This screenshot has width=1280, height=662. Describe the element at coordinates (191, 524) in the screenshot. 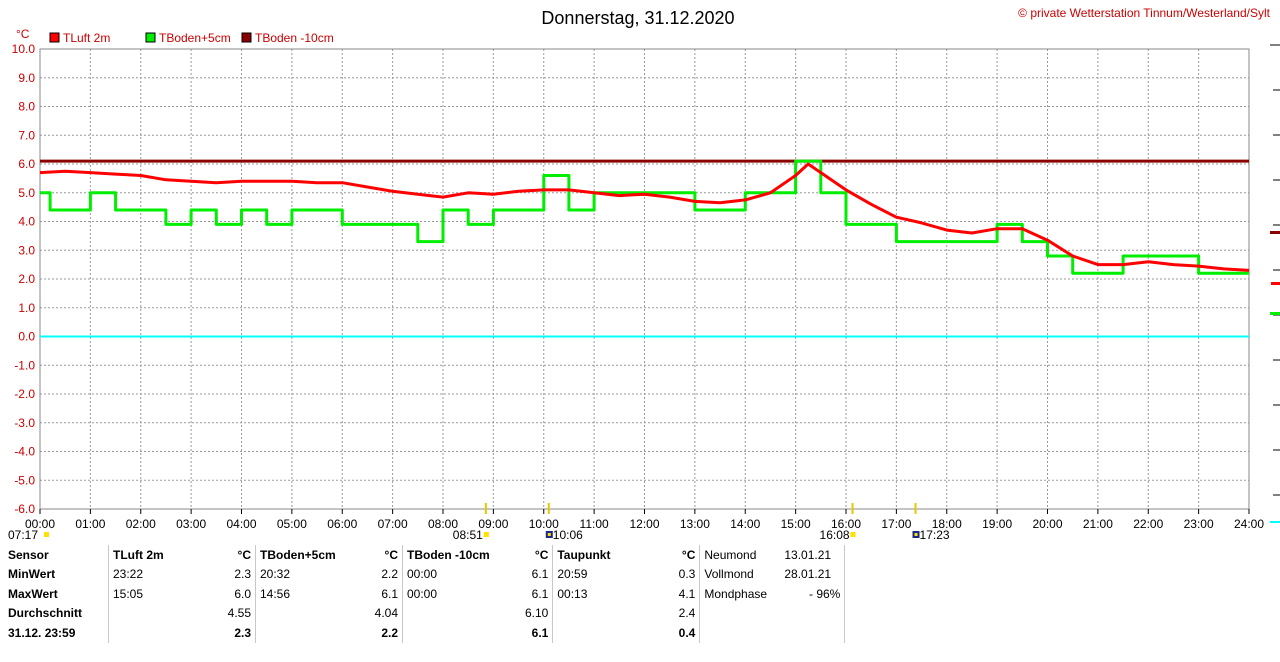

I see `x-tick-label: 03:00` at that location.